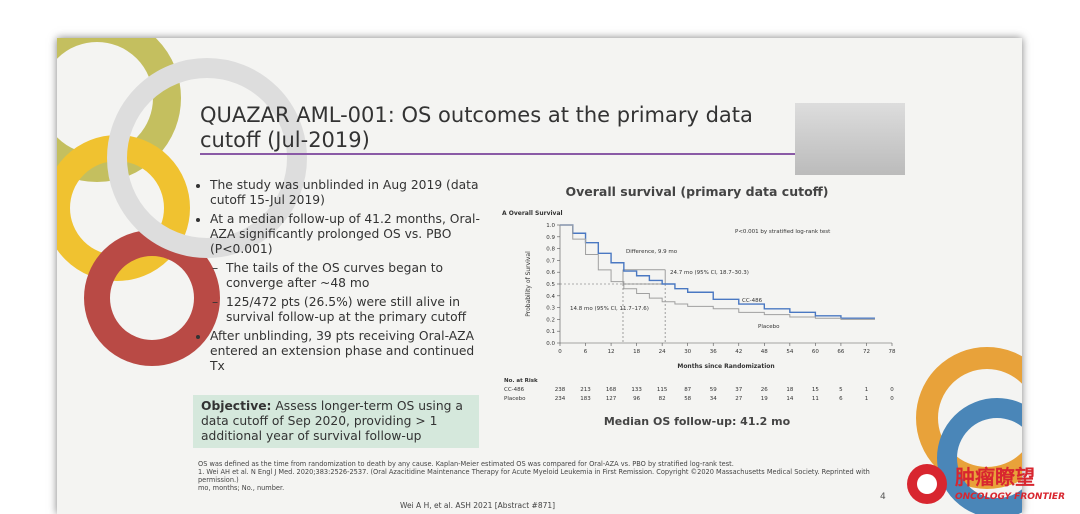 This screenshot has height=514, width=1080. What do you see at coordinates (738, 352) in the screenshot?
I see `x-tick-label: 42` at bounding box center [738, 352].